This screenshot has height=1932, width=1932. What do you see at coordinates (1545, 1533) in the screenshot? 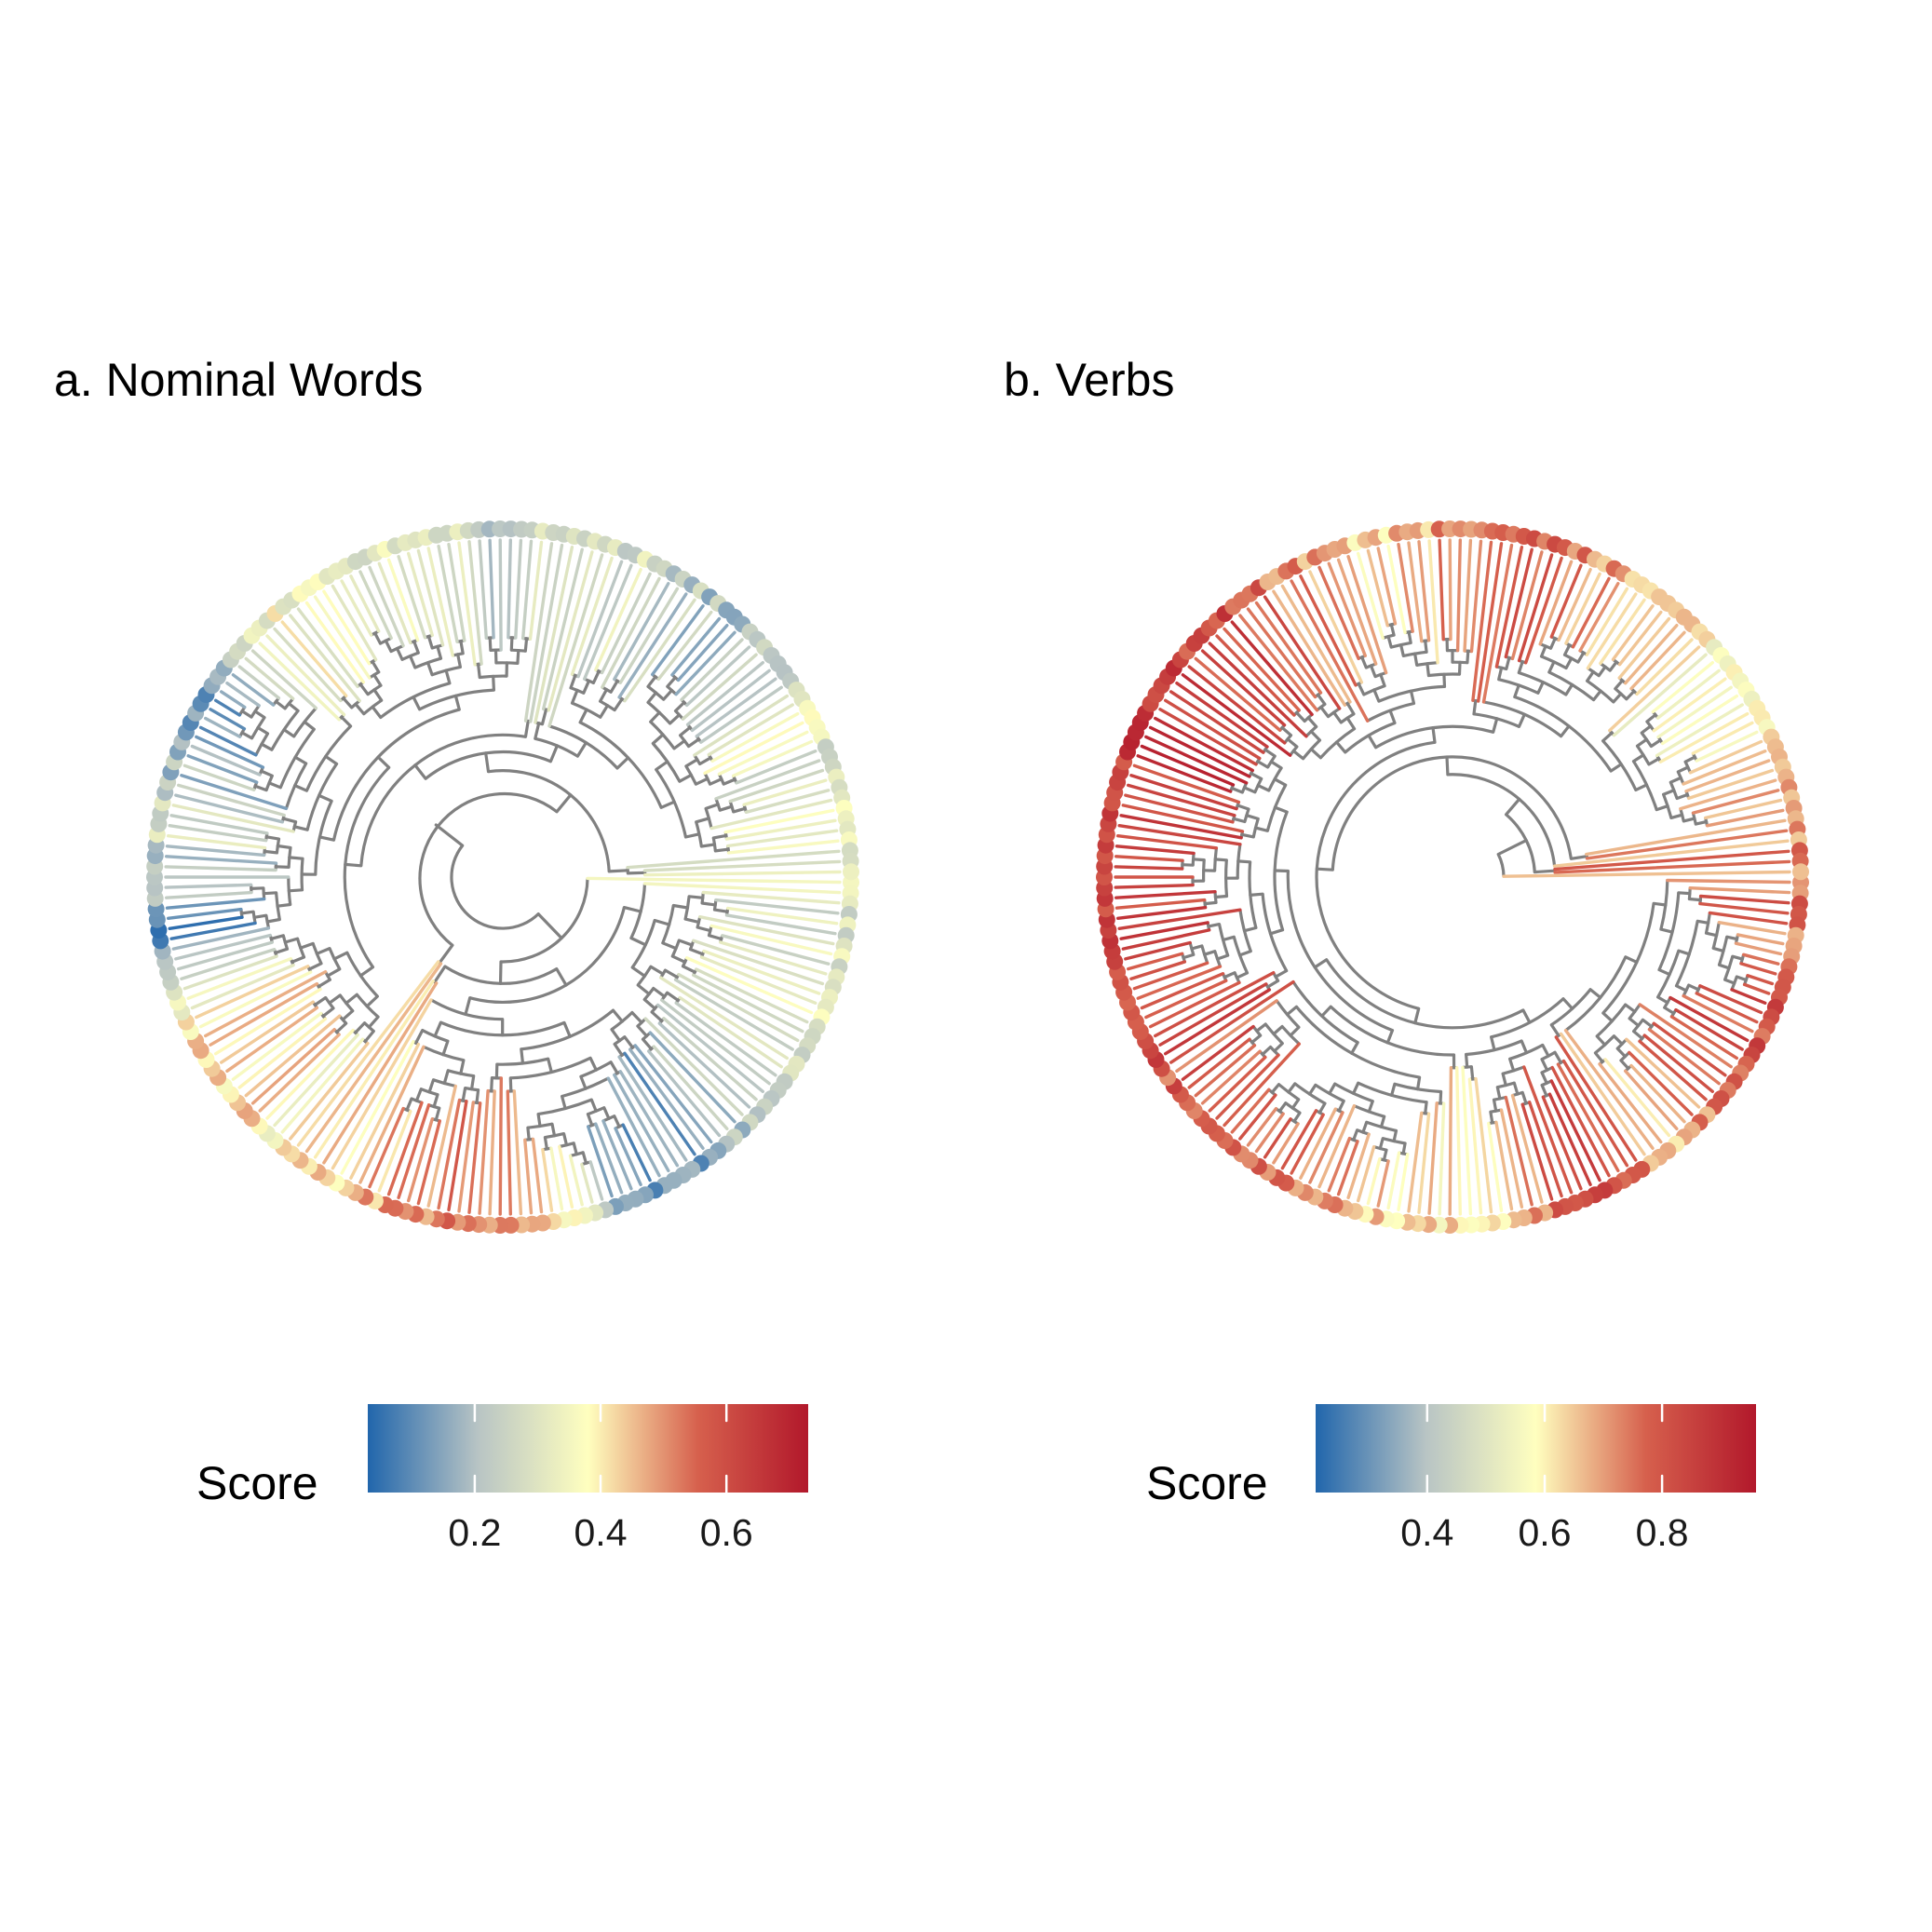
I see `colorbar-tick-label: 0.6` at bounding box center [1545, 1533].